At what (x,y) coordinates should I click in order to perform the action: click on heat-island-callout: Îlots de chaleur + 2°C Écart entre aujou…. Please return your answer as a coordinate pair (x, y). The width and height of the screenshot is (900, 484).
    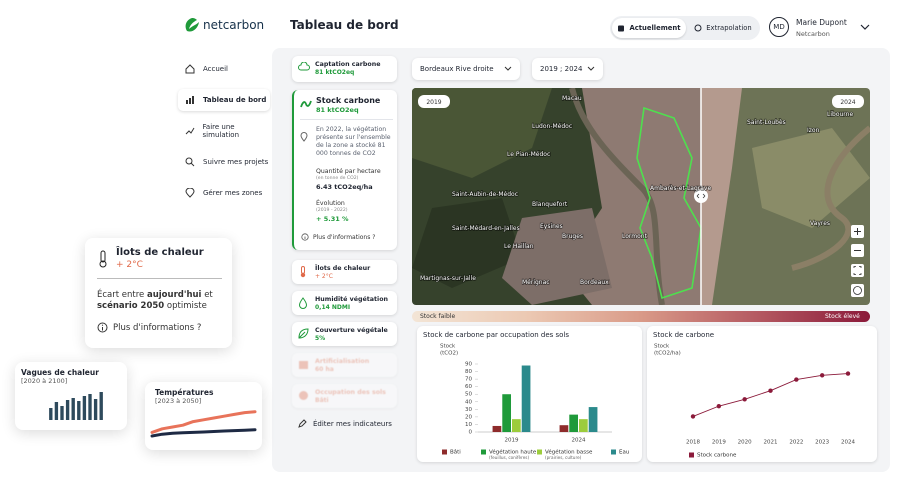
    Looking at the image, I should click on (158, 293).